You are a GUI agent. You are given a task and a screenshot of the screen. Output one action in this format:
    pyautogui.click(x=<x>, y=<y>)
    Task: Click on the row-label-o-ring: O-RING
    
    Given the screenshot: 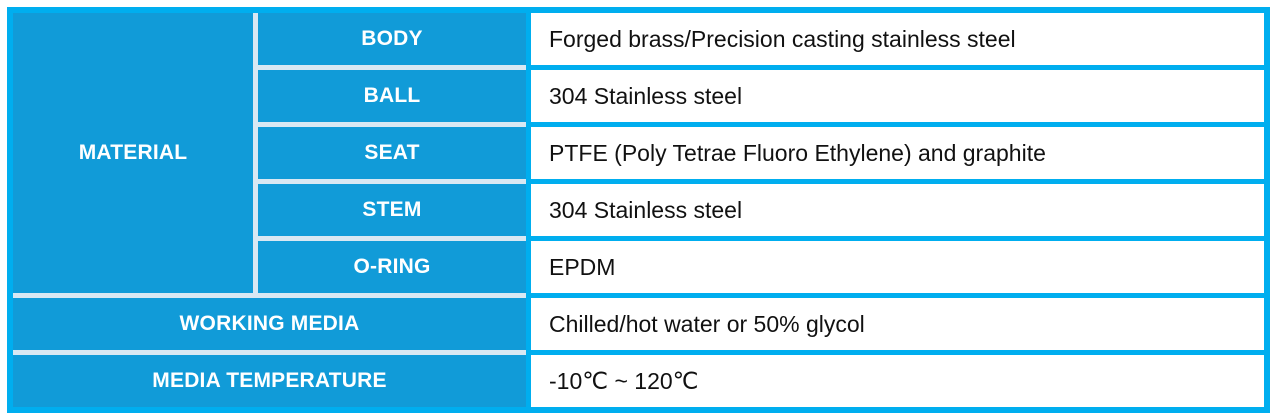 What is the action you would take?
    pyautogui.click(x=392, y=267)
    